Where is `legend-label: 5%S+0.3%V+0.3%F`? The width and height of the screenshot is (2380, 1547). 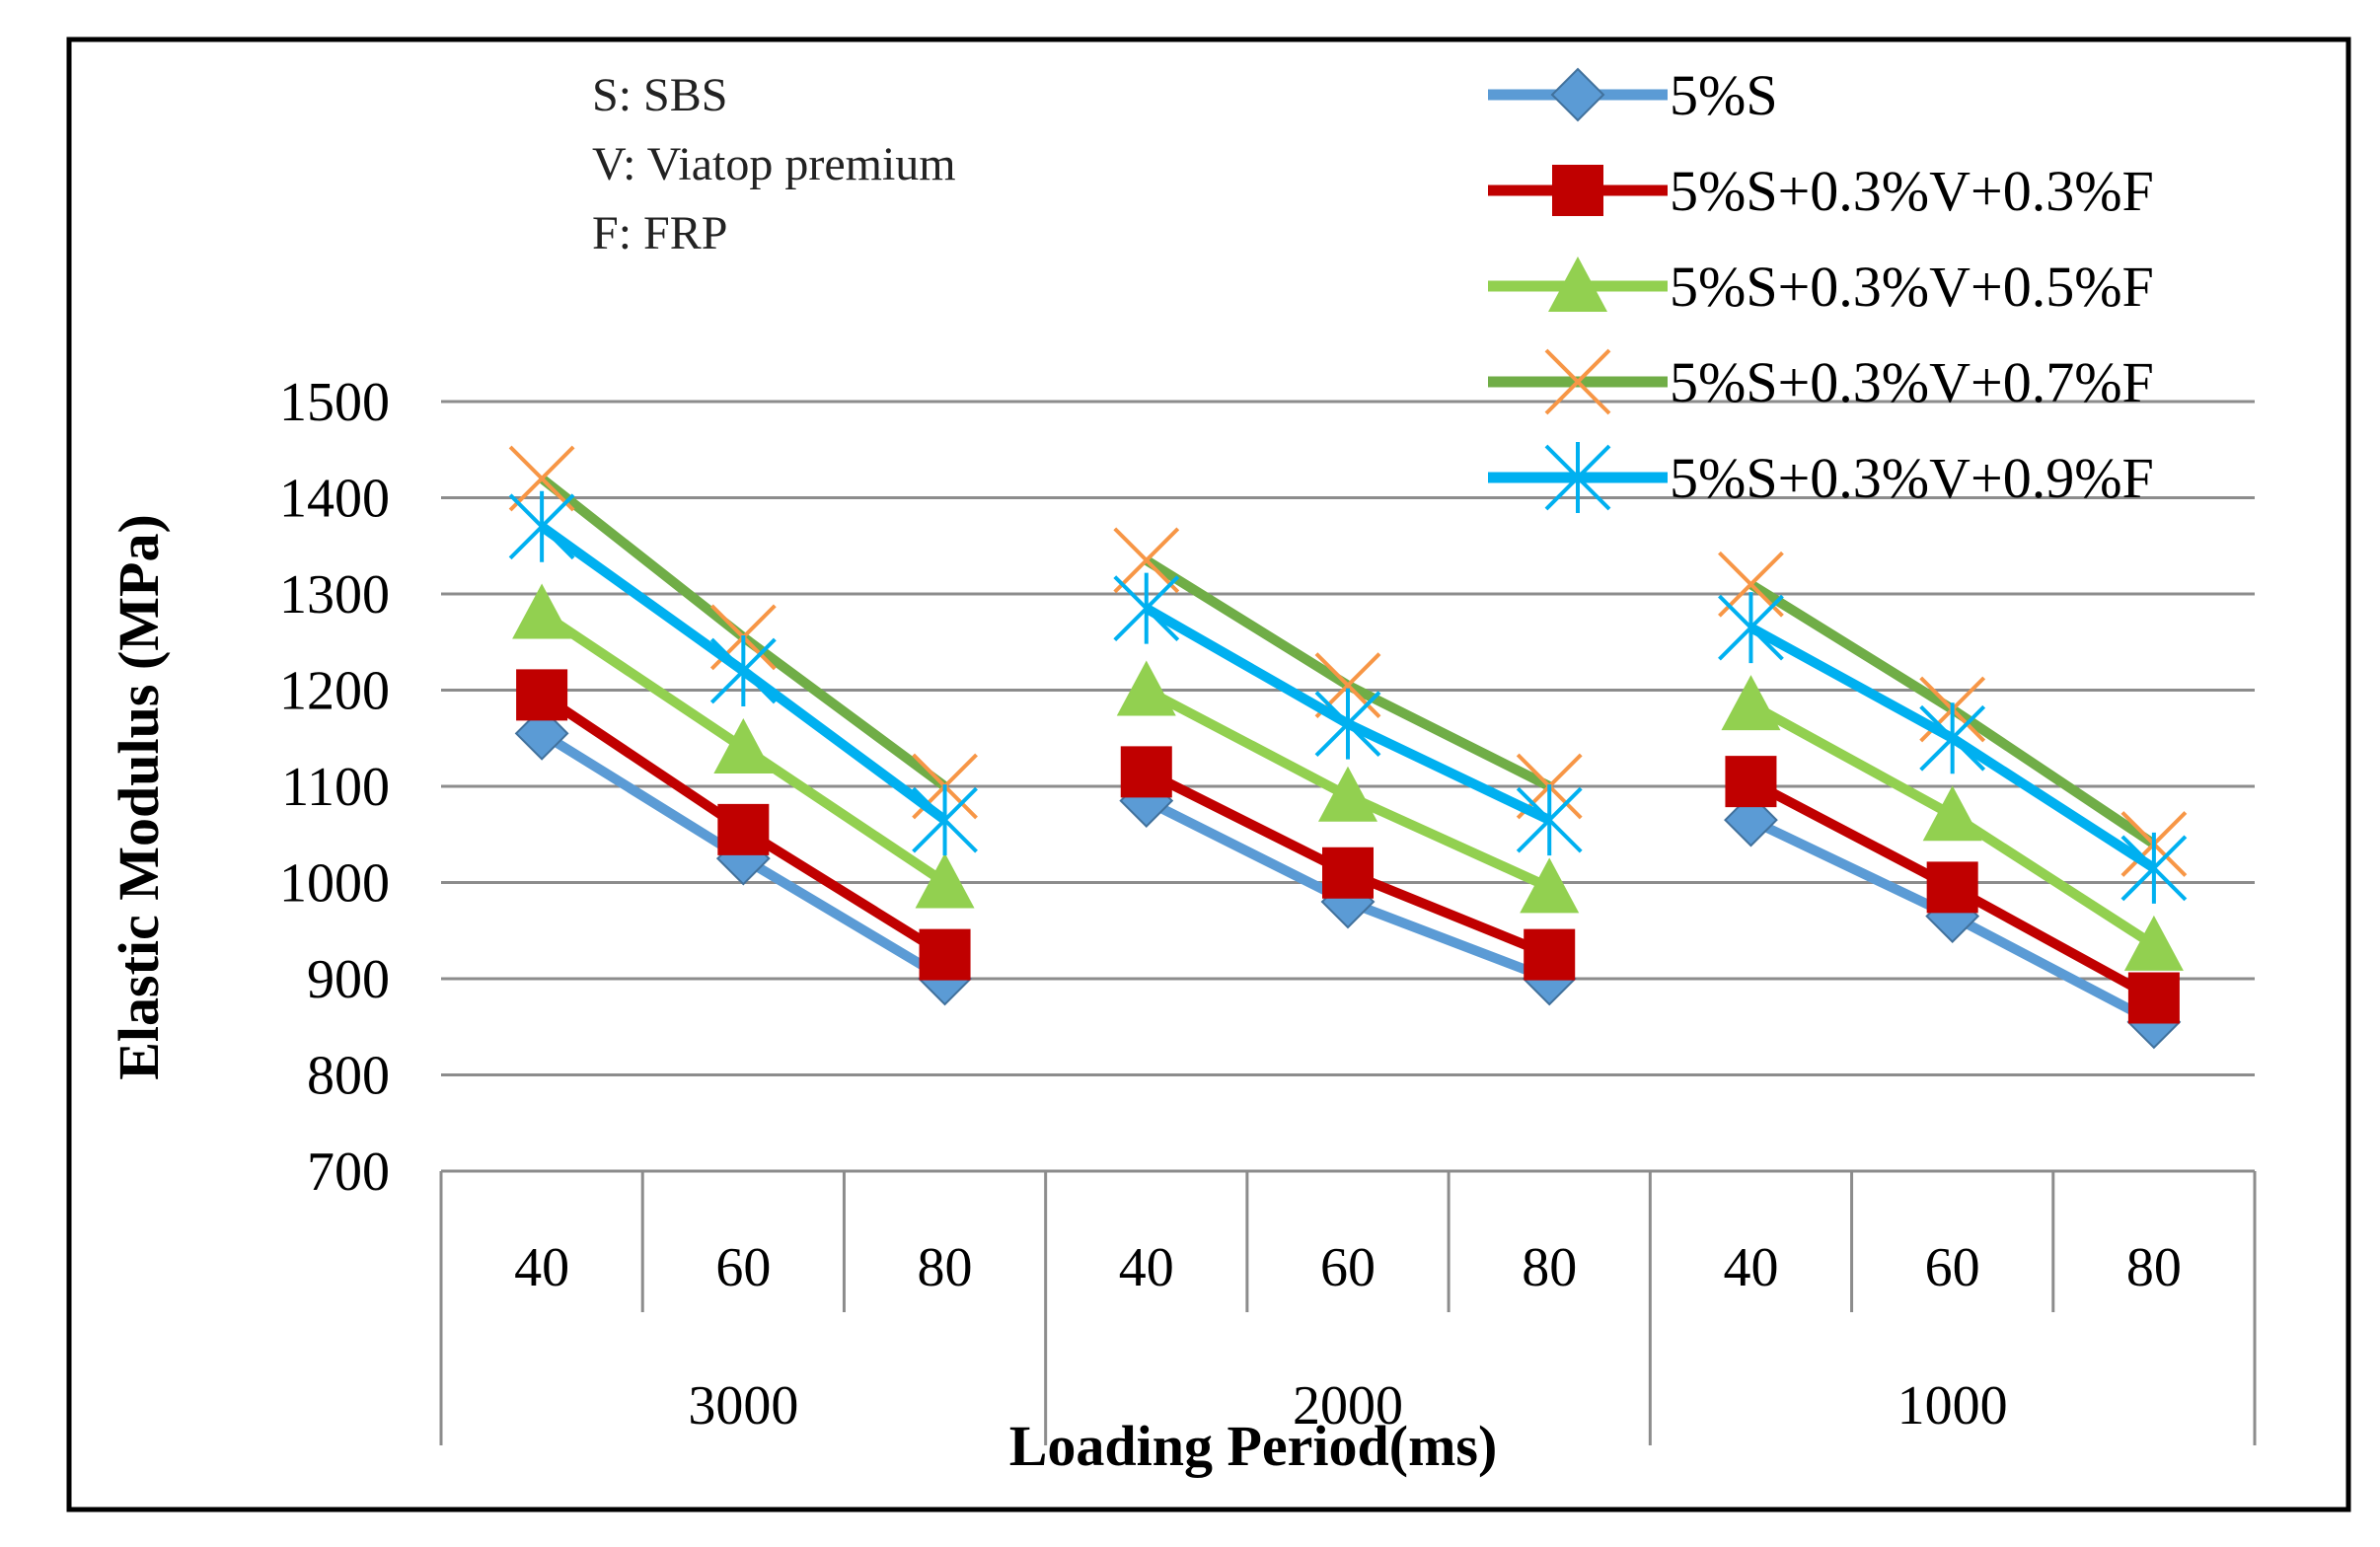
legend-label: 5%S+0.3%V+0.3%F is located at coordinates (1912, 191).